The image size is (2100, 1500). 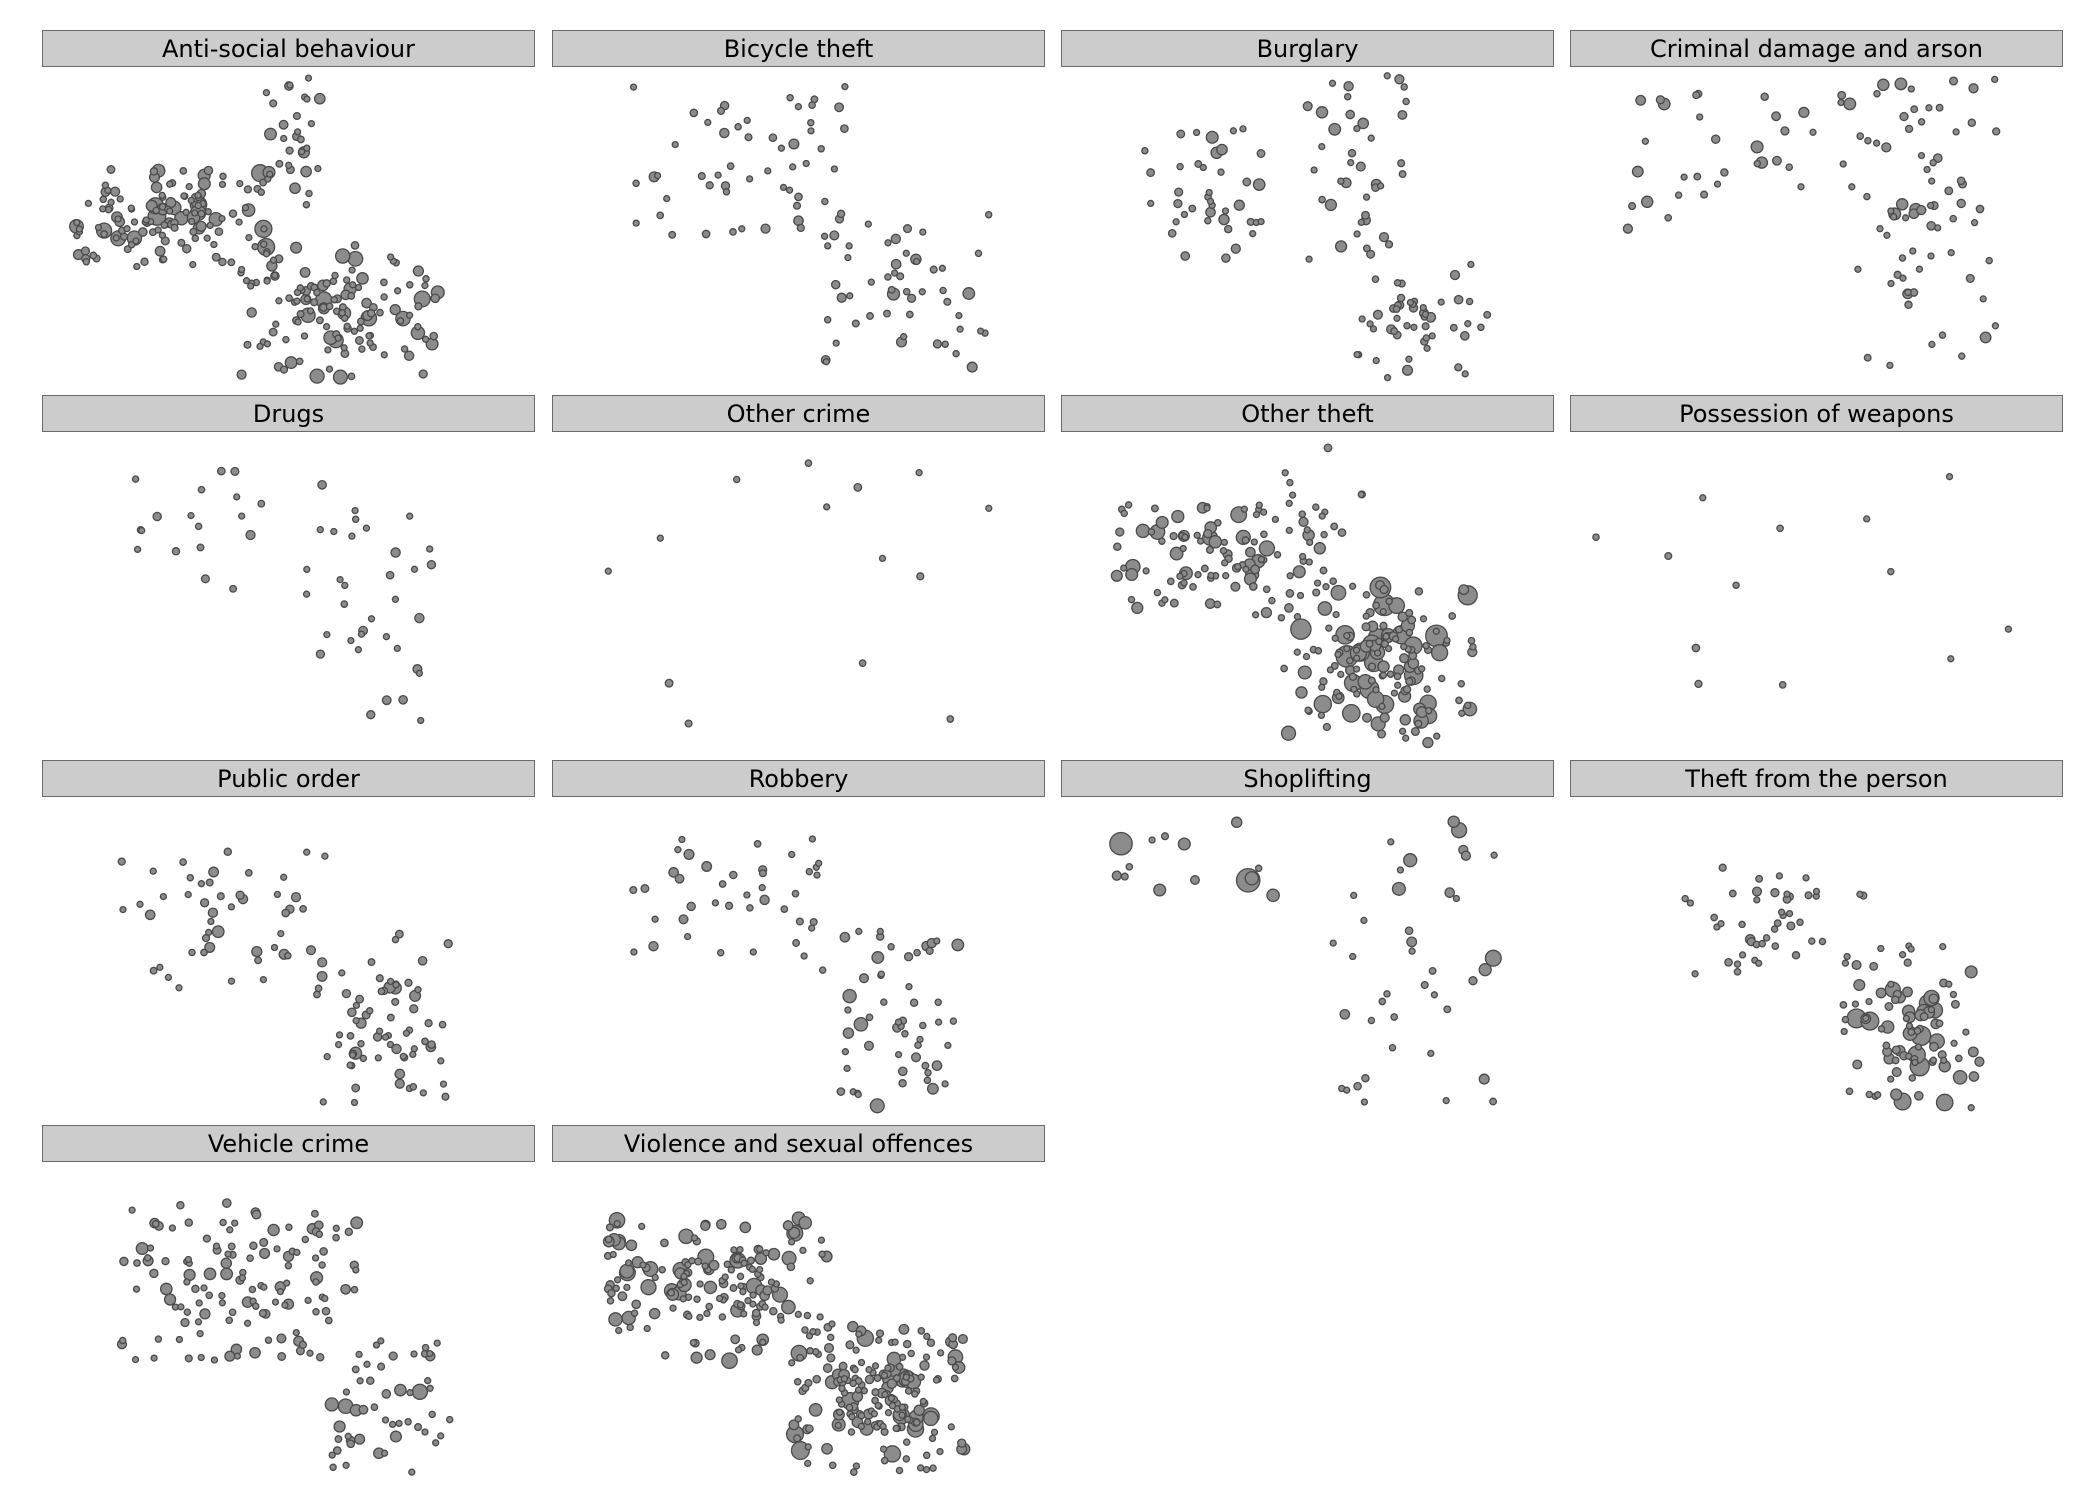 What do you see at coordinates (288, 1143) in the screenshot?
I see `facet-label: Vehicle crime` at bounding box center [288, 1143].